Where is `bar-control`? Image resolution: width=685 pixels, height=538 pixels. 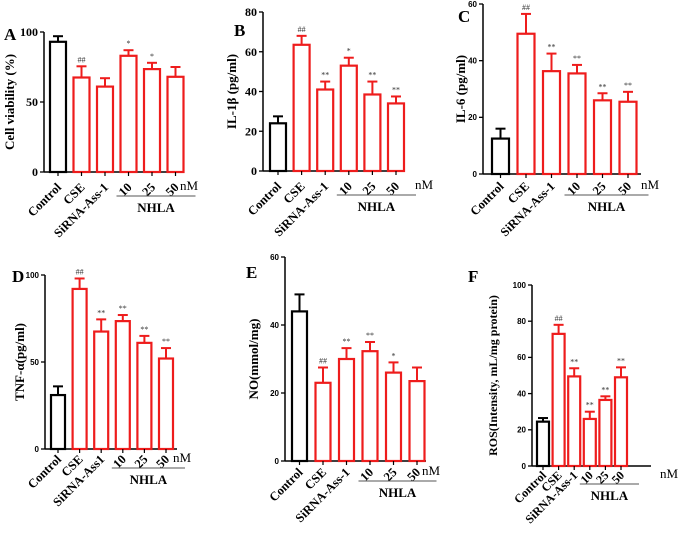 bar-control is located at coordinates (543, 444).